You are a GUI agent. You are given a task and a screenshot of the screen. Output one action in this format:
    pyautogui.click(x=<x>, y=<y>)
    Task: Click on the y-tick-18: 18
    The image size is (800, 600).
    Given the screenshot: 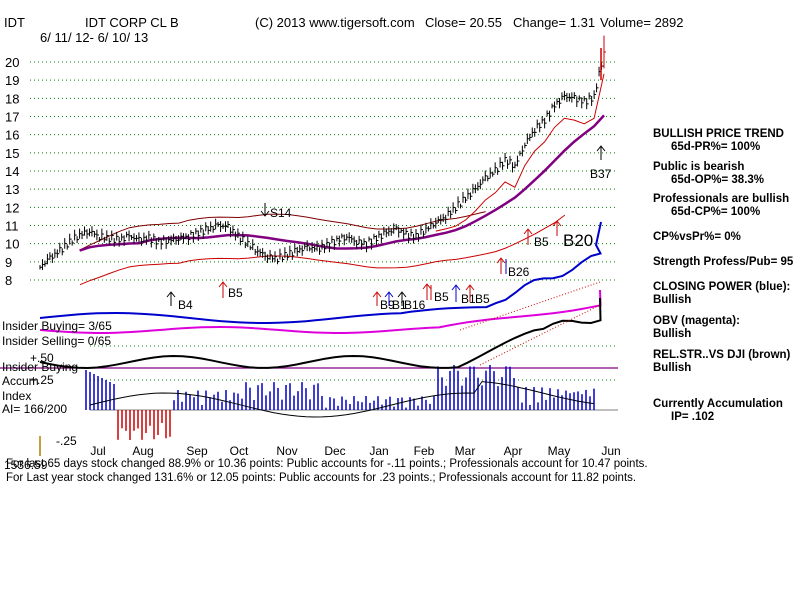 What is the action you would take?
    pyautogui.click(x=12, y=98)
    